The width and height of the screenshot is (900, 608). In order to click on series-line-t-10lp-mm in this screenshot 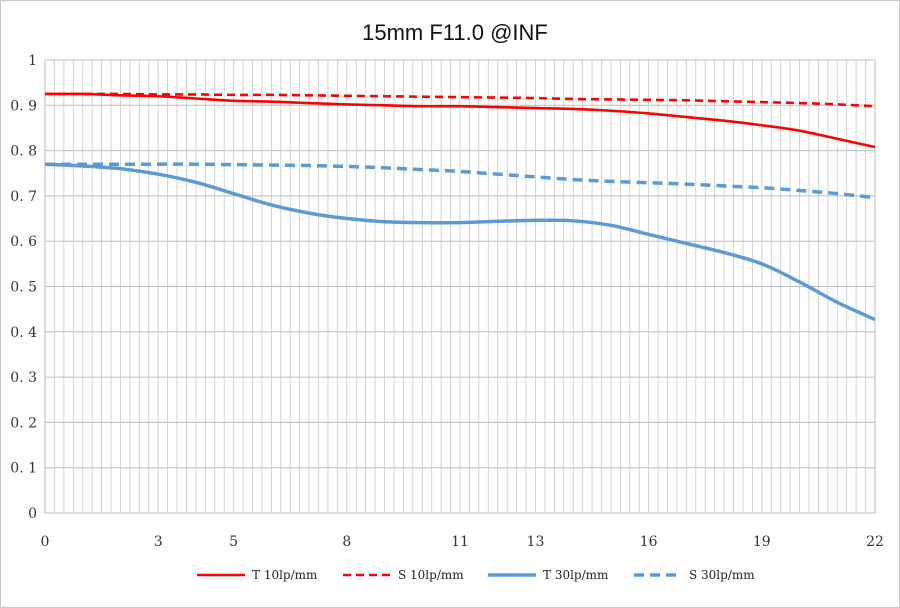, I will do `click(460, 120)`.